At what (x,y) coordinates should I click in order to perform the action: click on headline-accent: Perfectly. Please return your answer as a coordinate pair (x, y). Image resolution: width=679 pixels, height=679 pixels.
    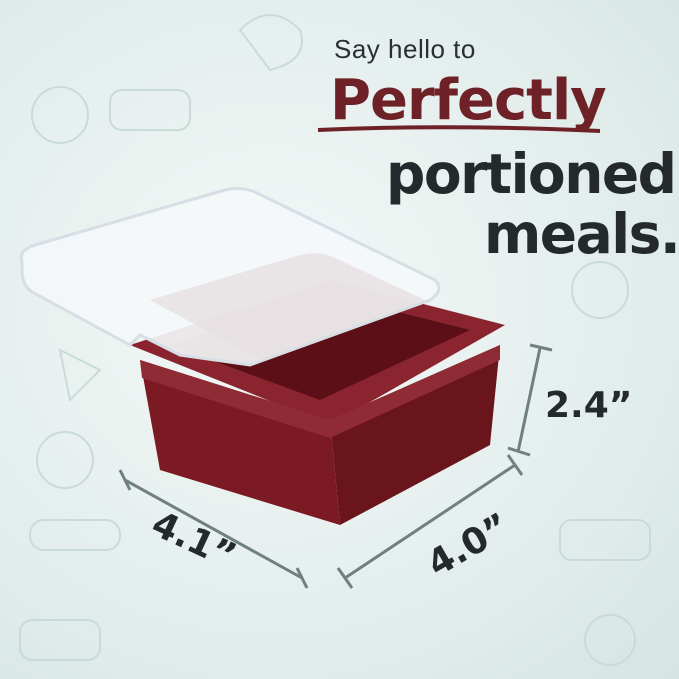
    Looking at the image, I should click on (468, 100).